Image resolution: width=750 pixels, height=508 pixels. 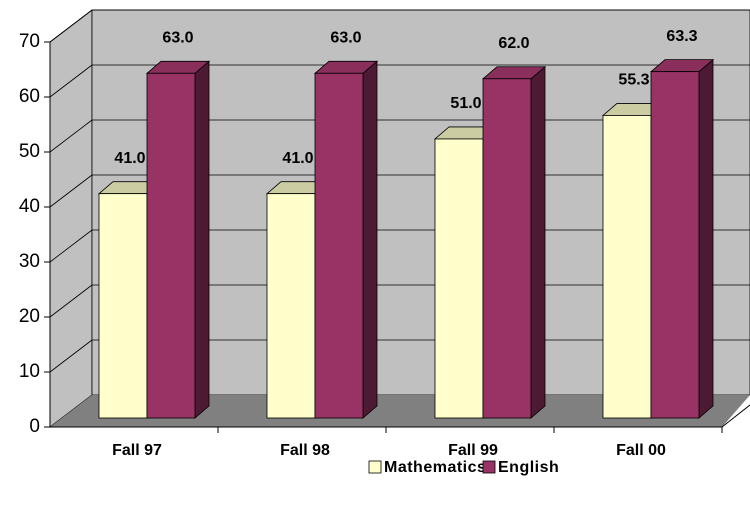 I want to click on value-label: 62.0, so click(x=513, y=43).